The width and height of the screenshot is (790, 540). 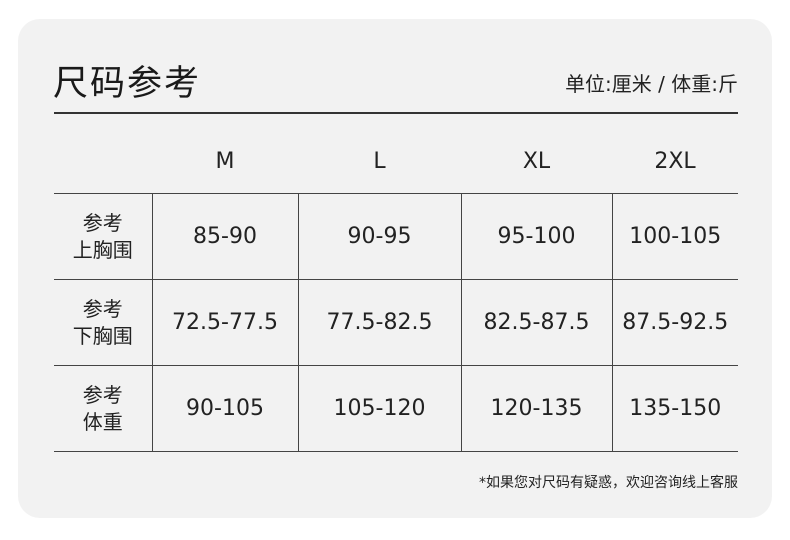 I want to click on table-row: 参考 上胸围 85-90 90-95 95-100 100-105, so click(x=396, y=236).